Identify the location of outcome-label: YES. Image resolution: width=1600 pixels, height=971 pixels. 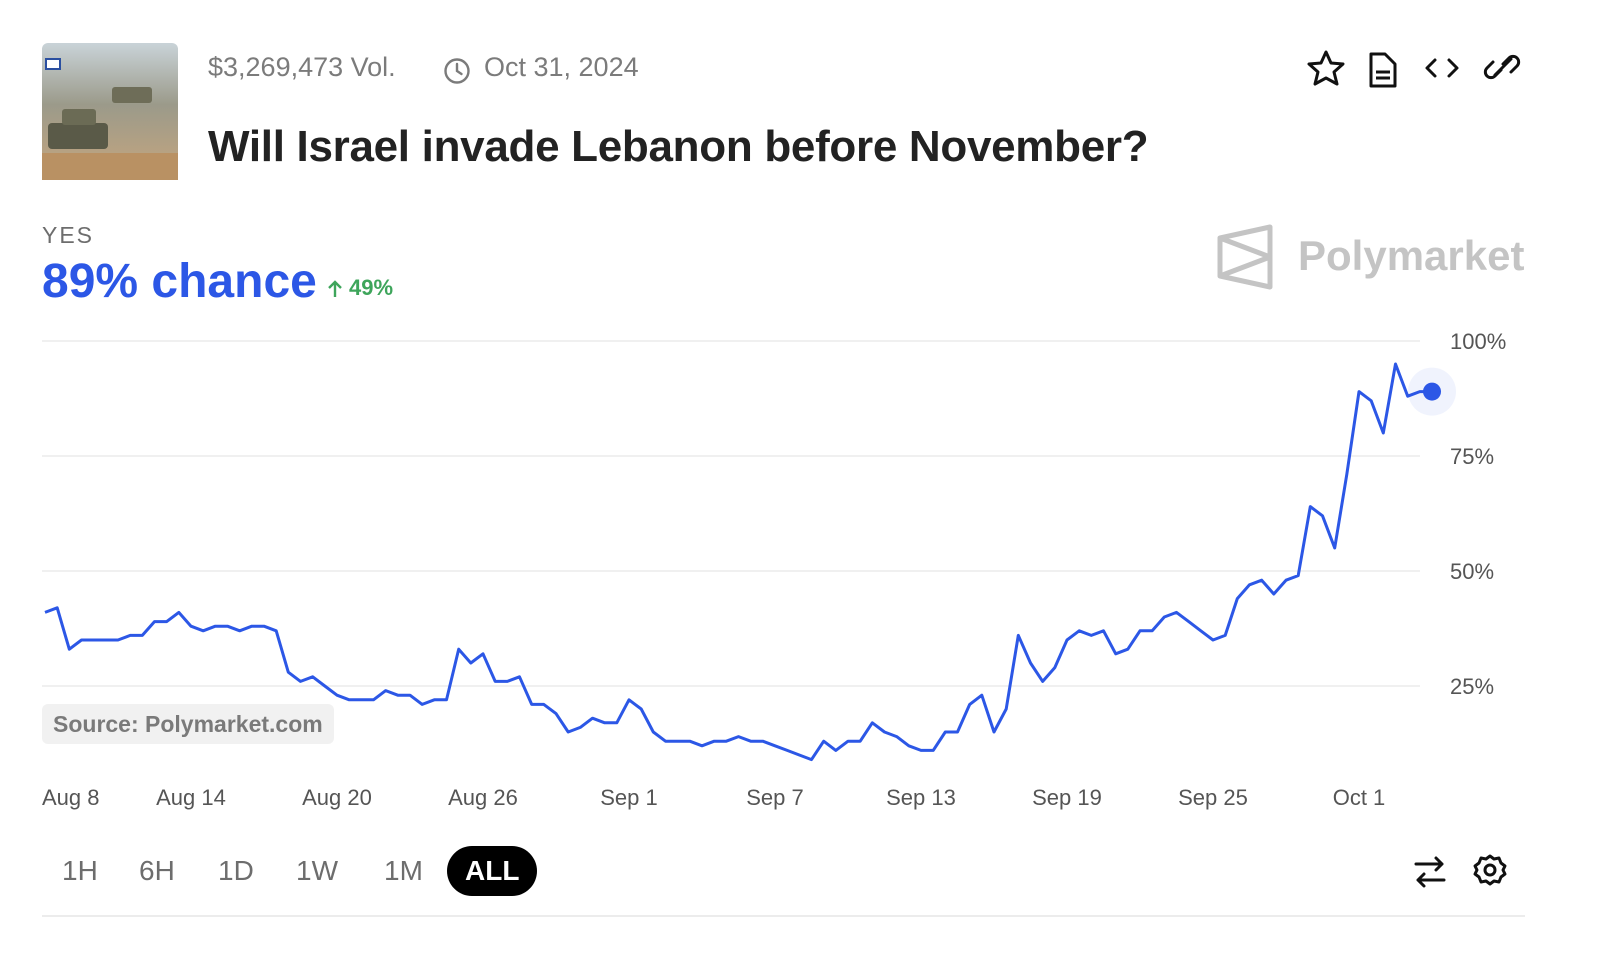
(68, 235).